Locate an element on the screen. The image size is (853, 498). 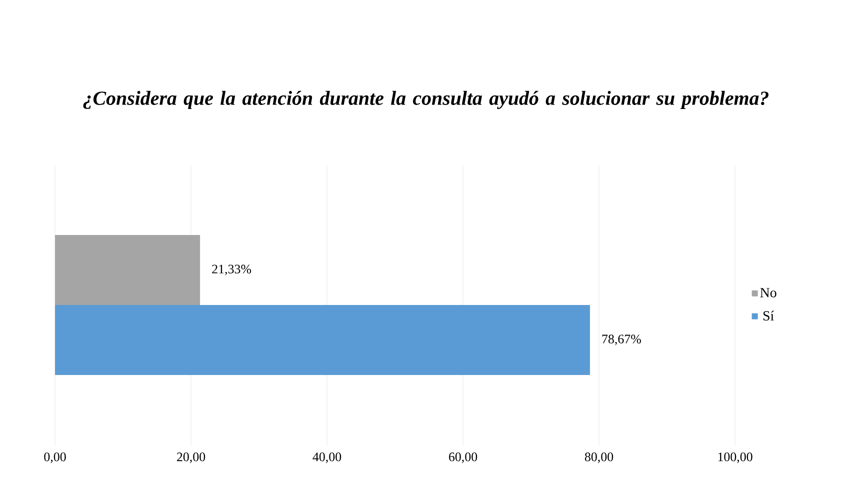
x-tick-label: 80,00 is located at coordinates (599, 458).